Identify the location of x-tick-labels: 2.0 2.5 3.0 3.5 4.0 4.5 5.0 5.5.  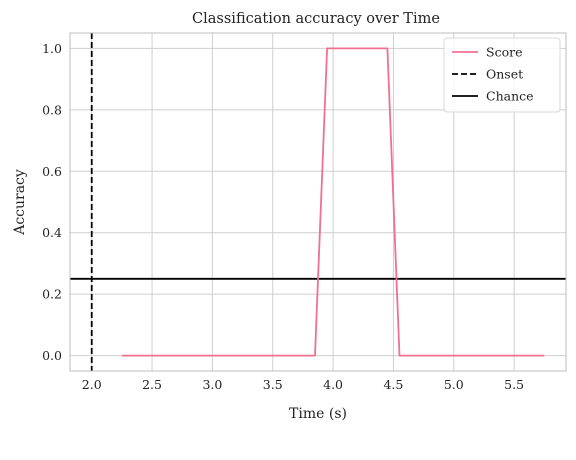
(303, 384).